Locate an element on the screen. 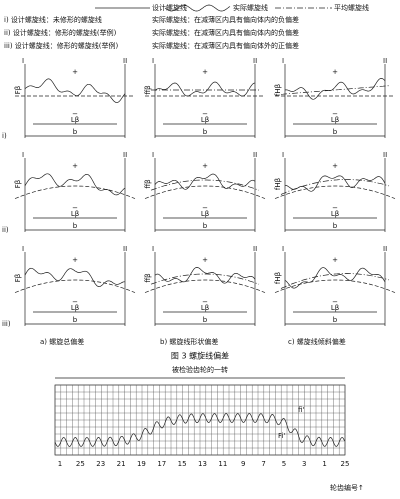  caption: b) 螺旋线形状偏差 is located at coordinates (189, 341).